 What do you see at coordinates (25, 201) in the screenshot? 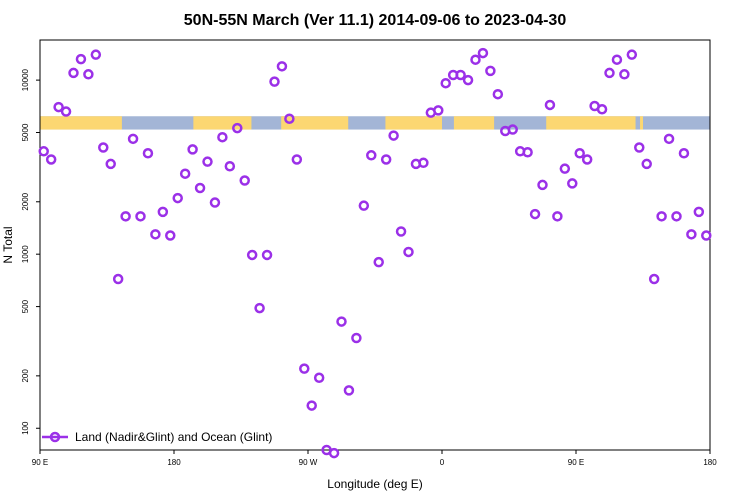
I see `y-tick-label: 2000` at bounding box center [25, 201].